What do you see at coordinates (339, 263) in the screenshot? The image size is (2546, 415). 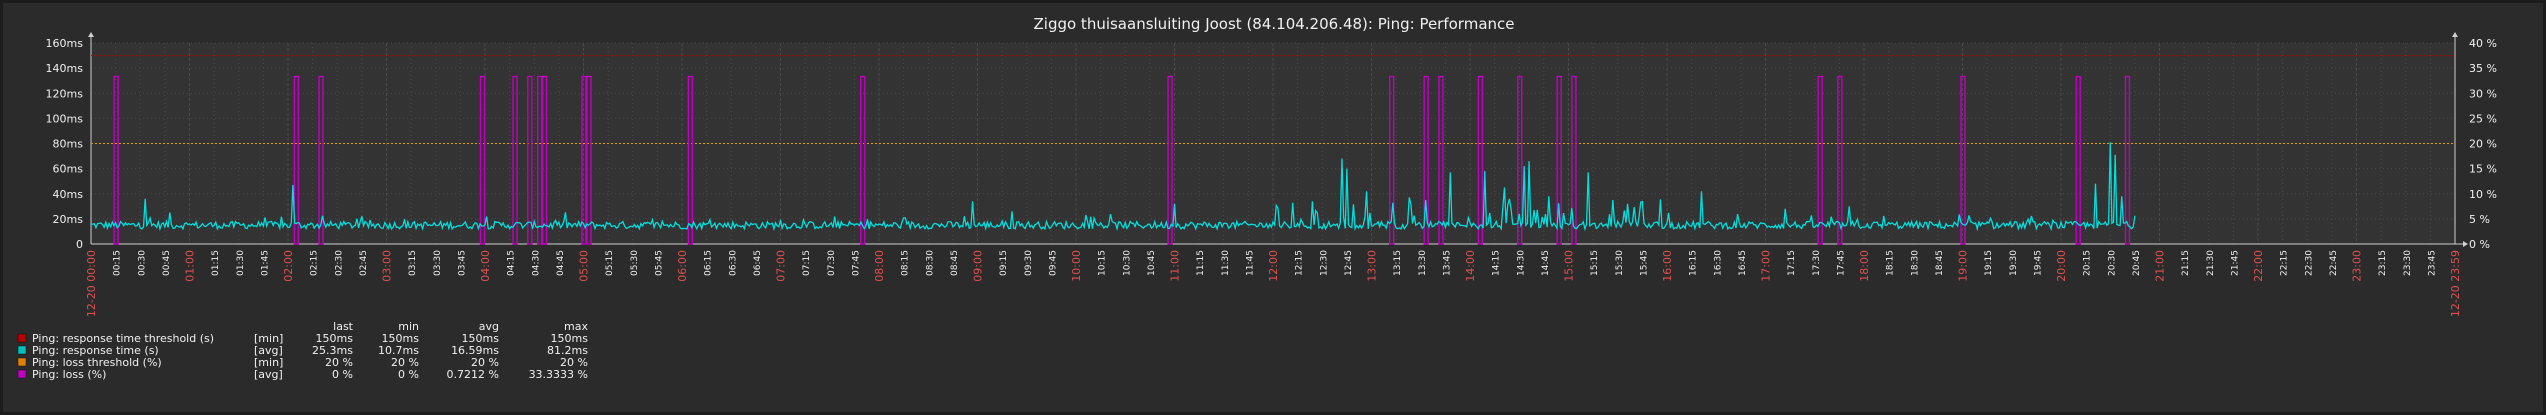 I see `x-axis-tick-label: 02:30` at bounding box center [339, 263].